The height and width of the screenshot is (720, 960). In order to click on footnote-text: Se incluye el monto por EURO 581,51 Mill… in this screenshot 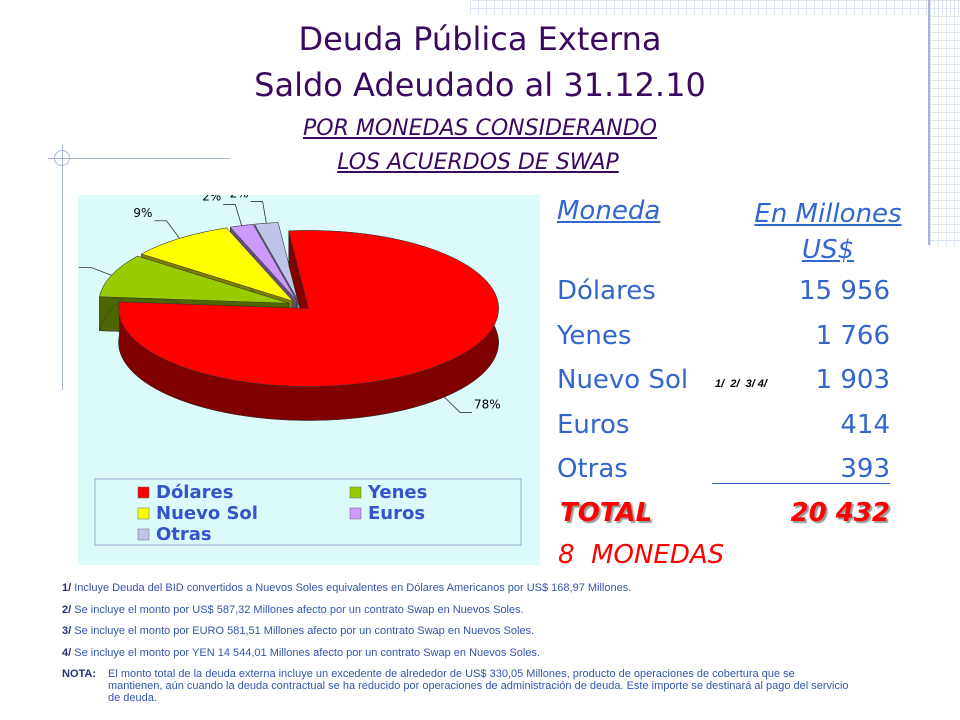, I will do `click(304, 631)`.